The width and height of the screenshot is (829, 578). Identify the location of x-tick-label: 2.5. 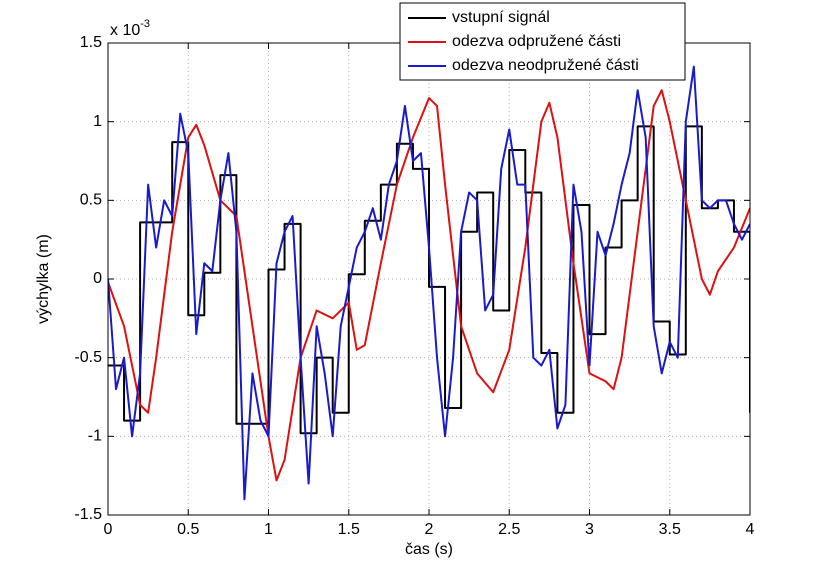
(509, 529).